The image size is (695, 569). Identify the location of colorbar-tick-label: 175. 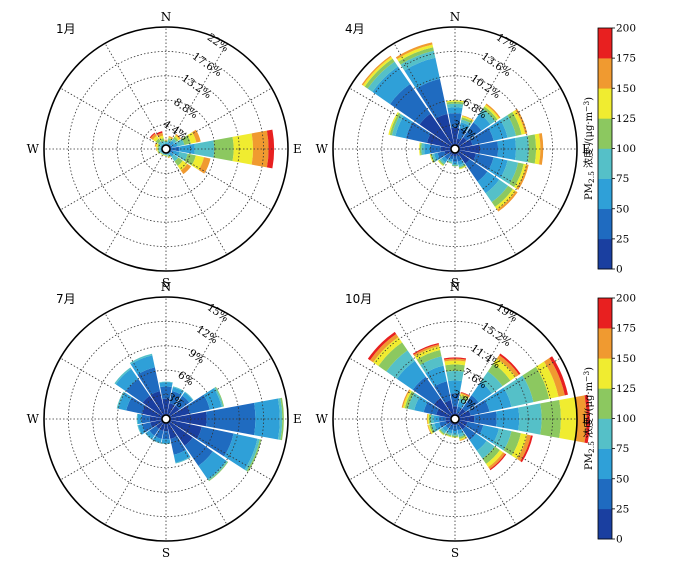
(626, 329).